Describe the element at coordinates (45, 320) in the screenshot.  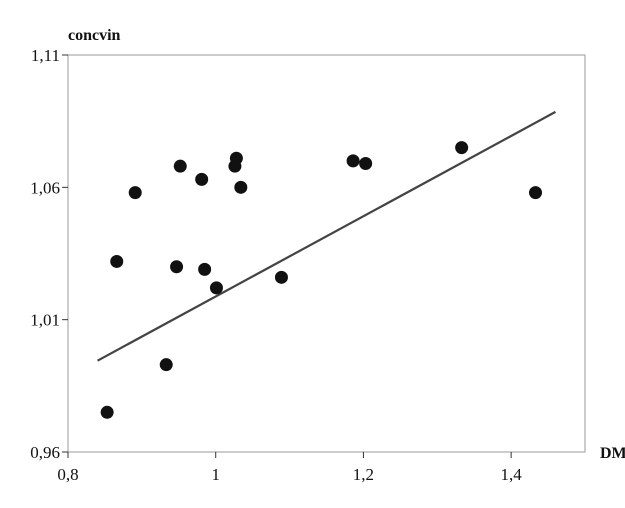
I see `y-tick-label: 1,01` at that location.